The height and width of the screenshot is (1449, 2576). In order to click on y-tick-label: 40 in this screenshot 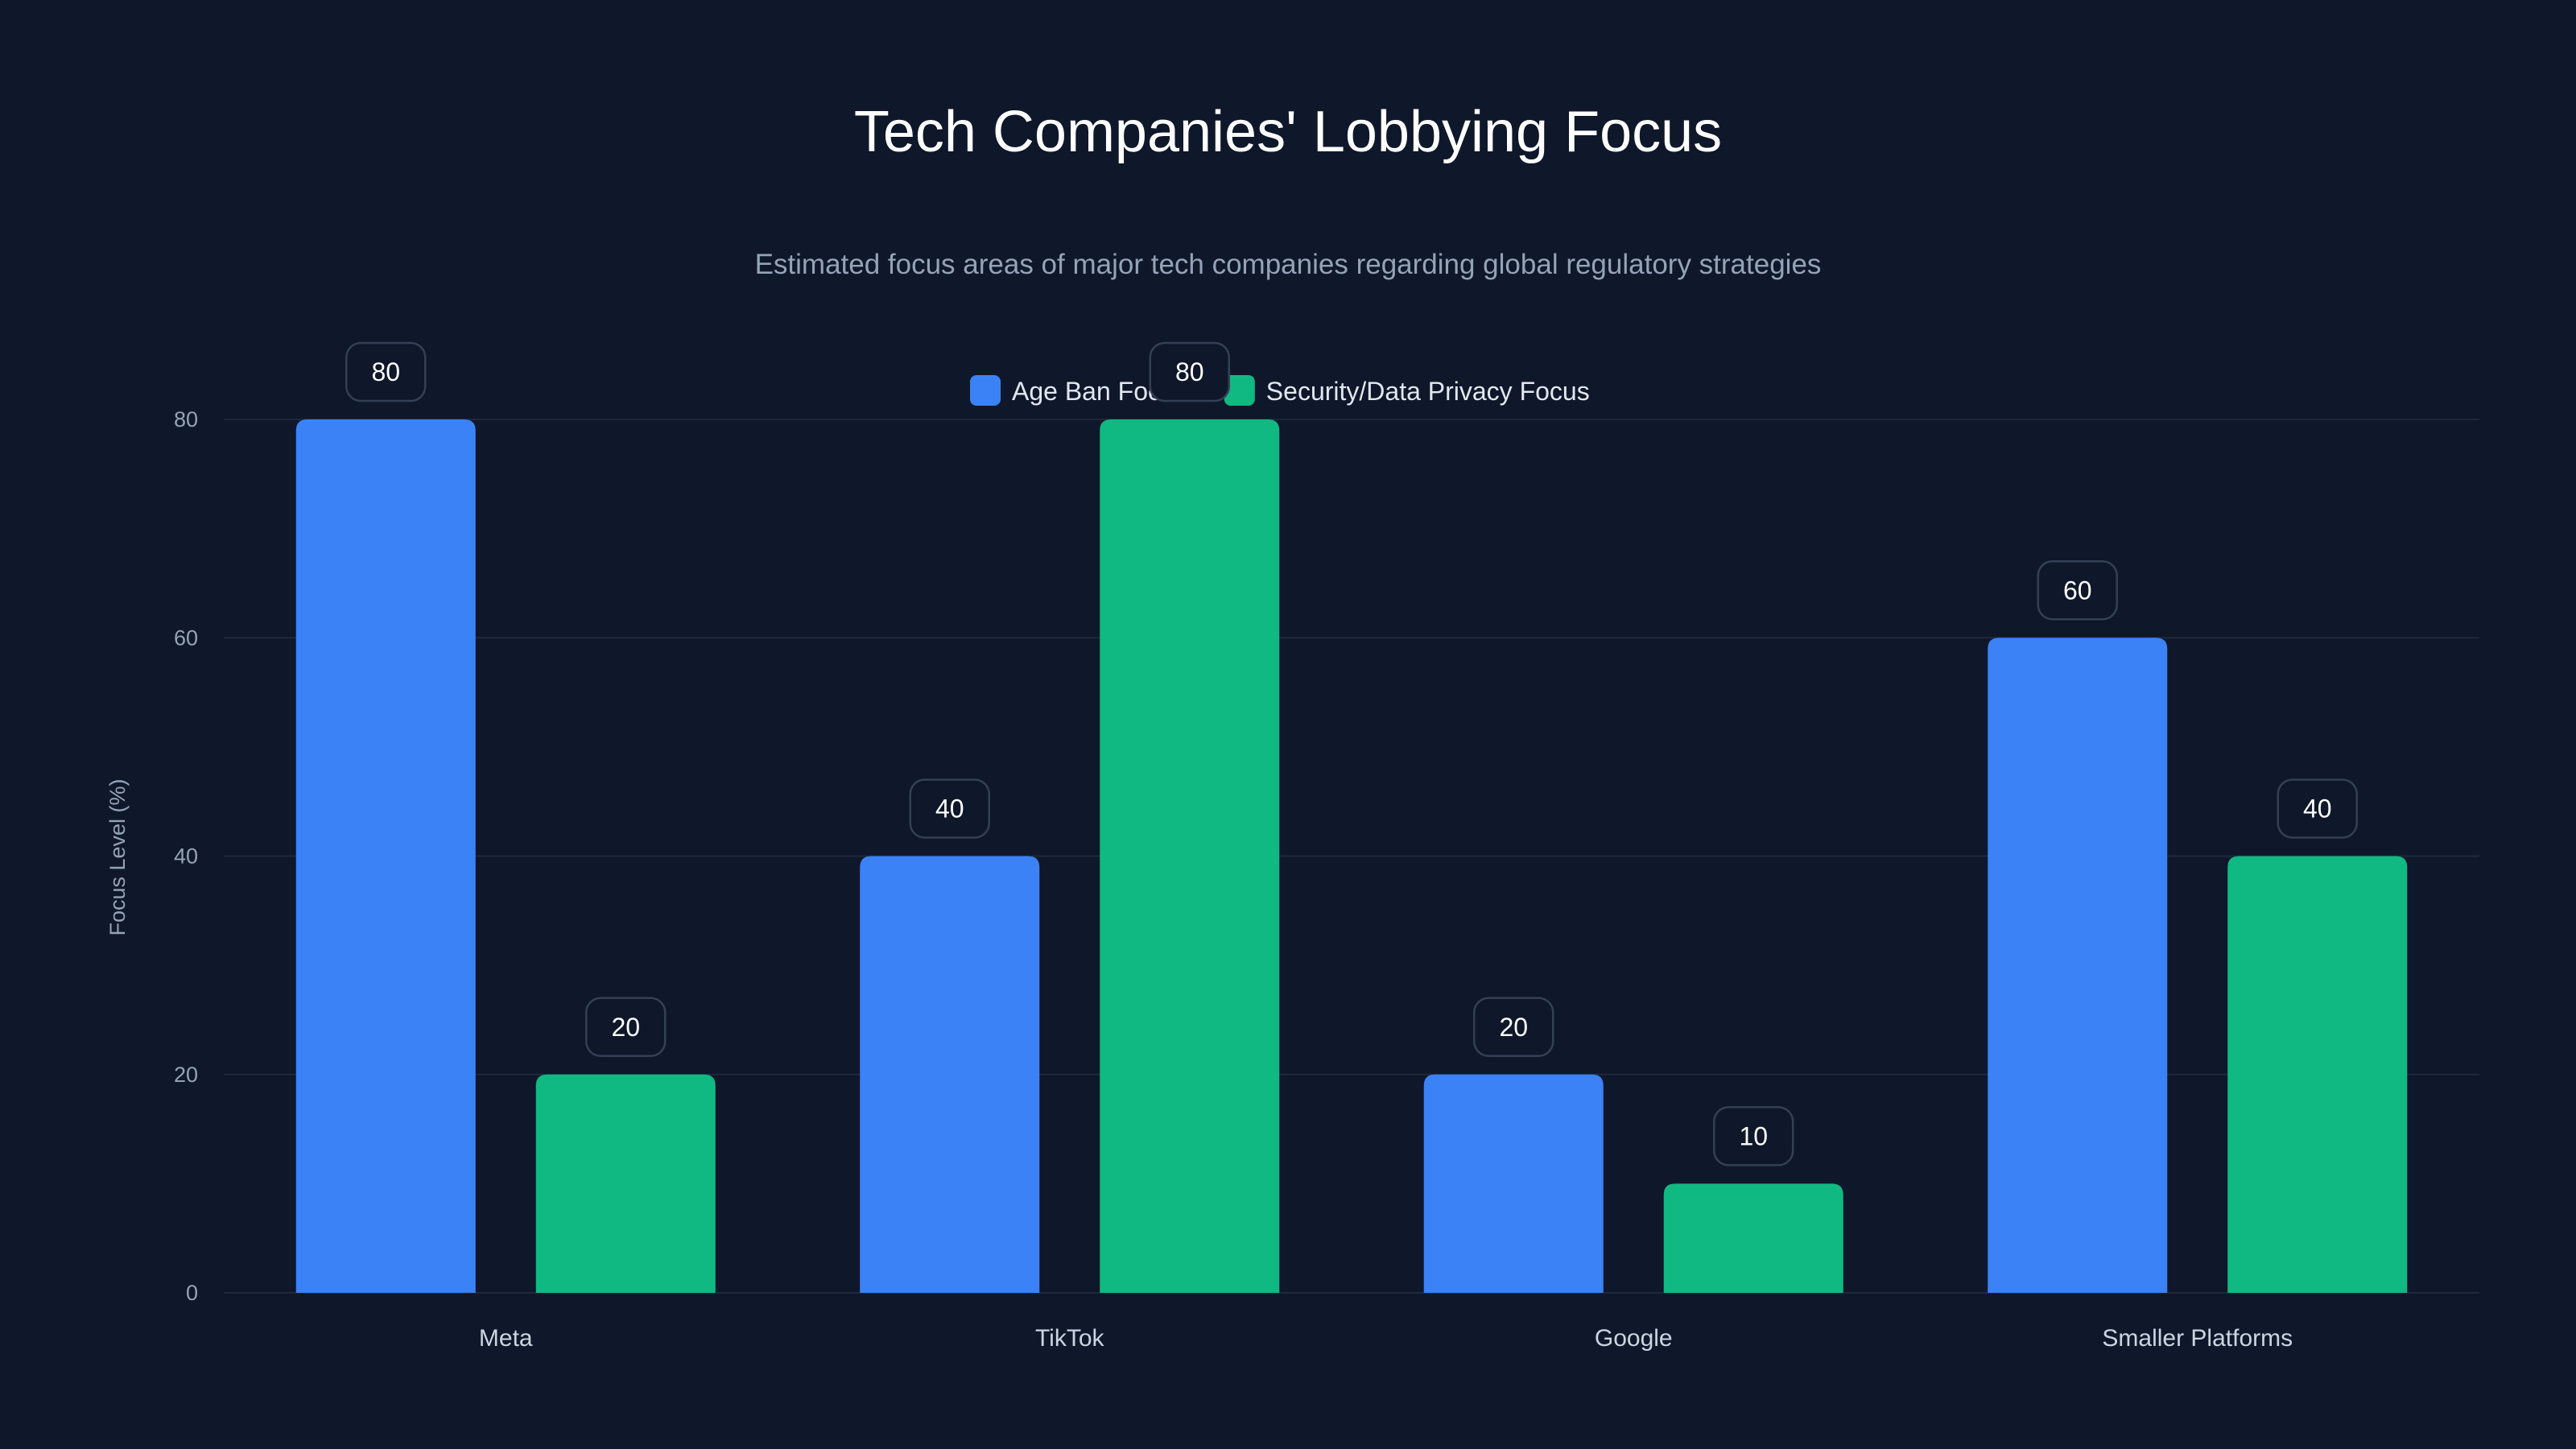, I will do `click(186, 856)`.